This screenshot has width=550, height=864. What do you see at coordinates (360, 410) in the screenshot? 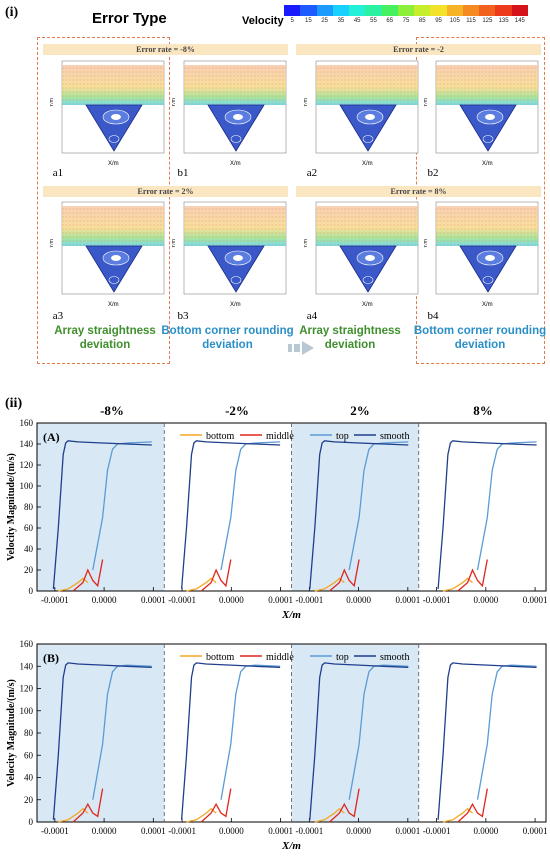
I see `column-label-plus2: 2%` at bounding box center [360, 410].